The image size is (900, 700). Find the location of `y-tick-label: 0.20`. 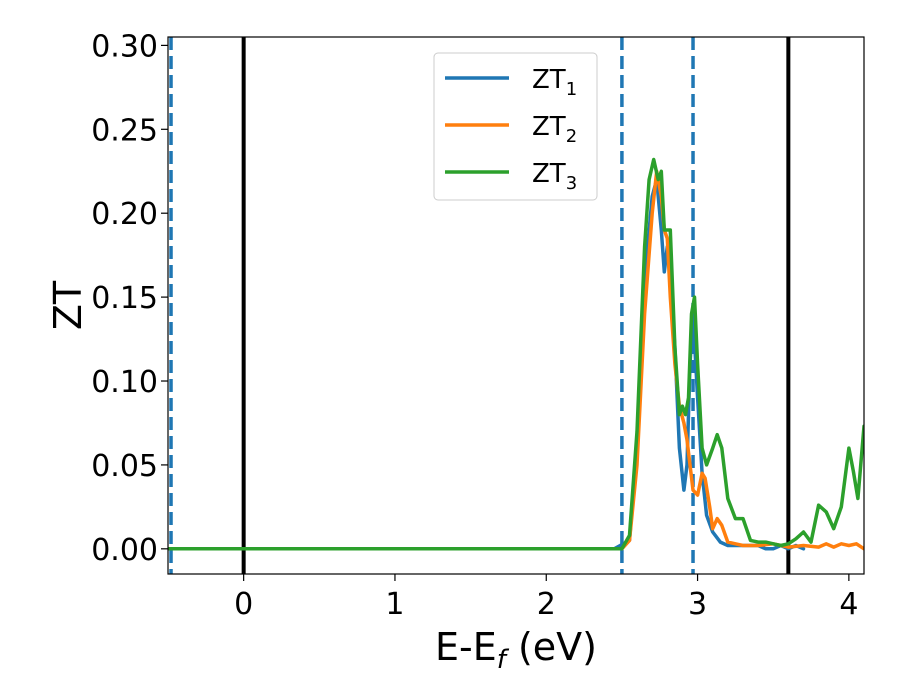

y-tick-label: 0.20 is located at coordinates (124, 214).